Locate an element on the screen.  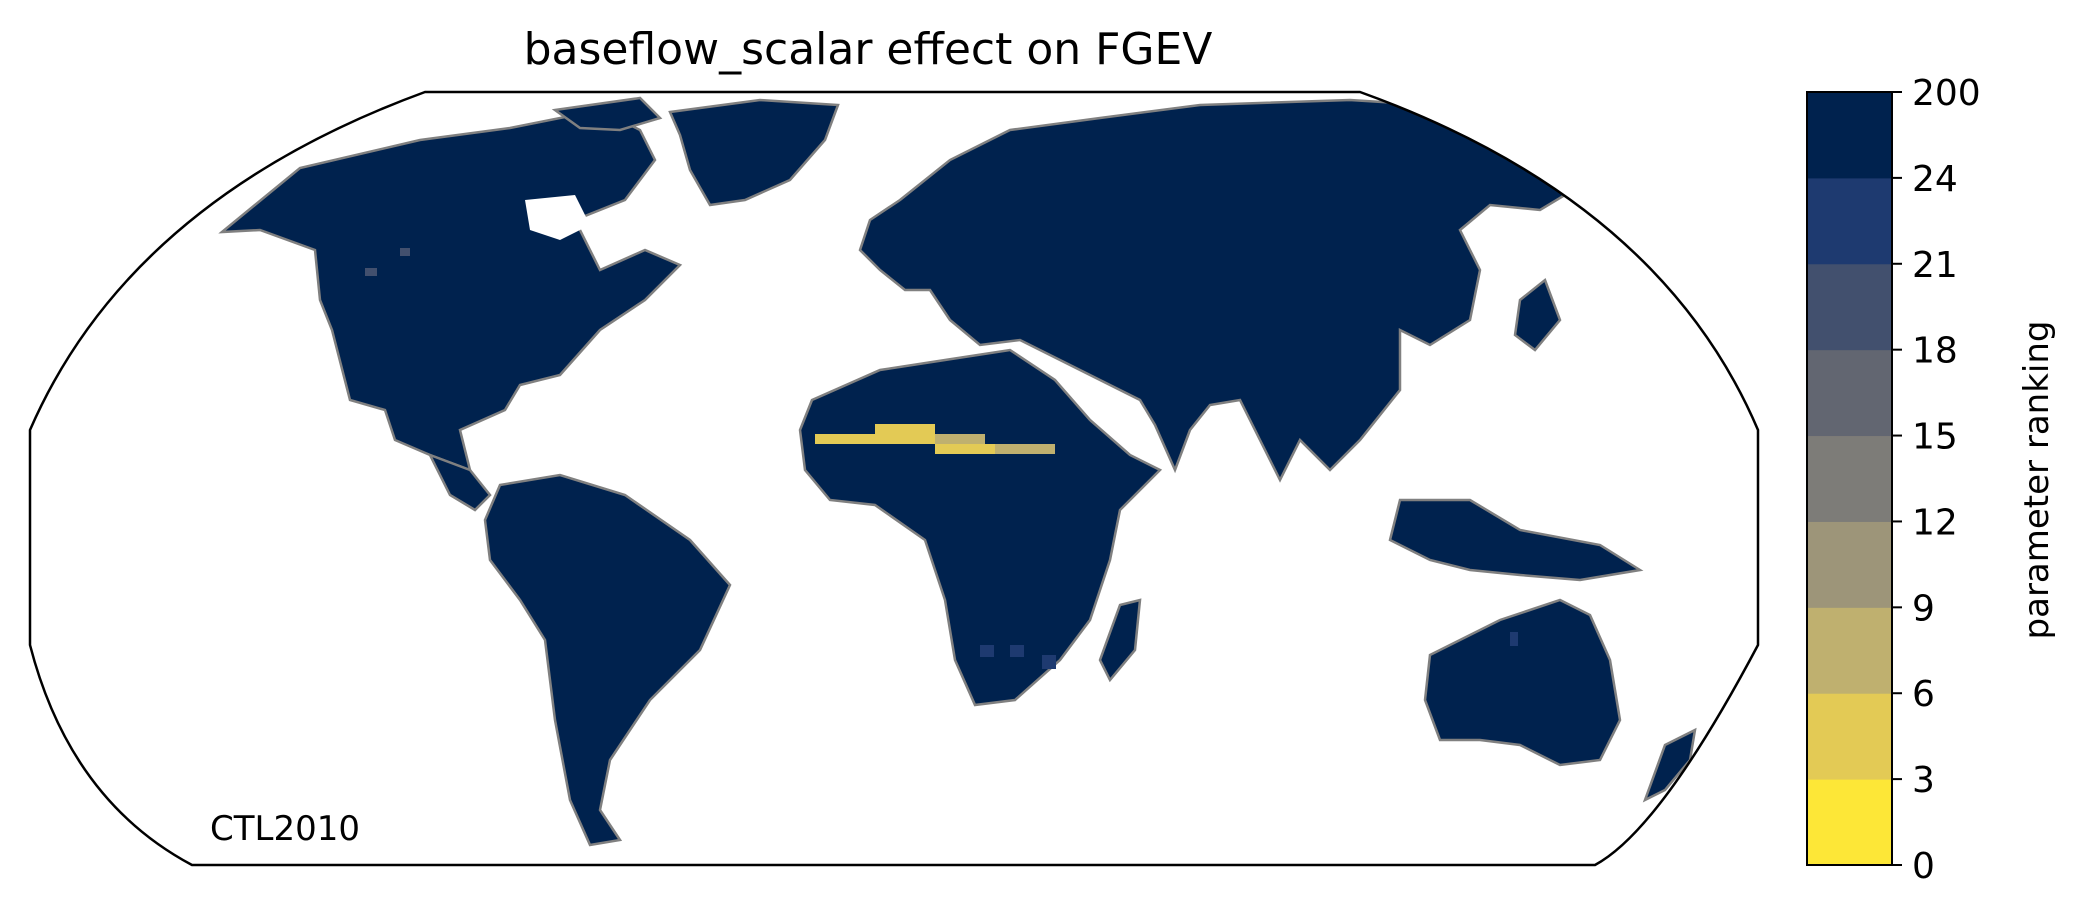
colorbar-tick-label: 12 is located at coordinates (1935, 522).